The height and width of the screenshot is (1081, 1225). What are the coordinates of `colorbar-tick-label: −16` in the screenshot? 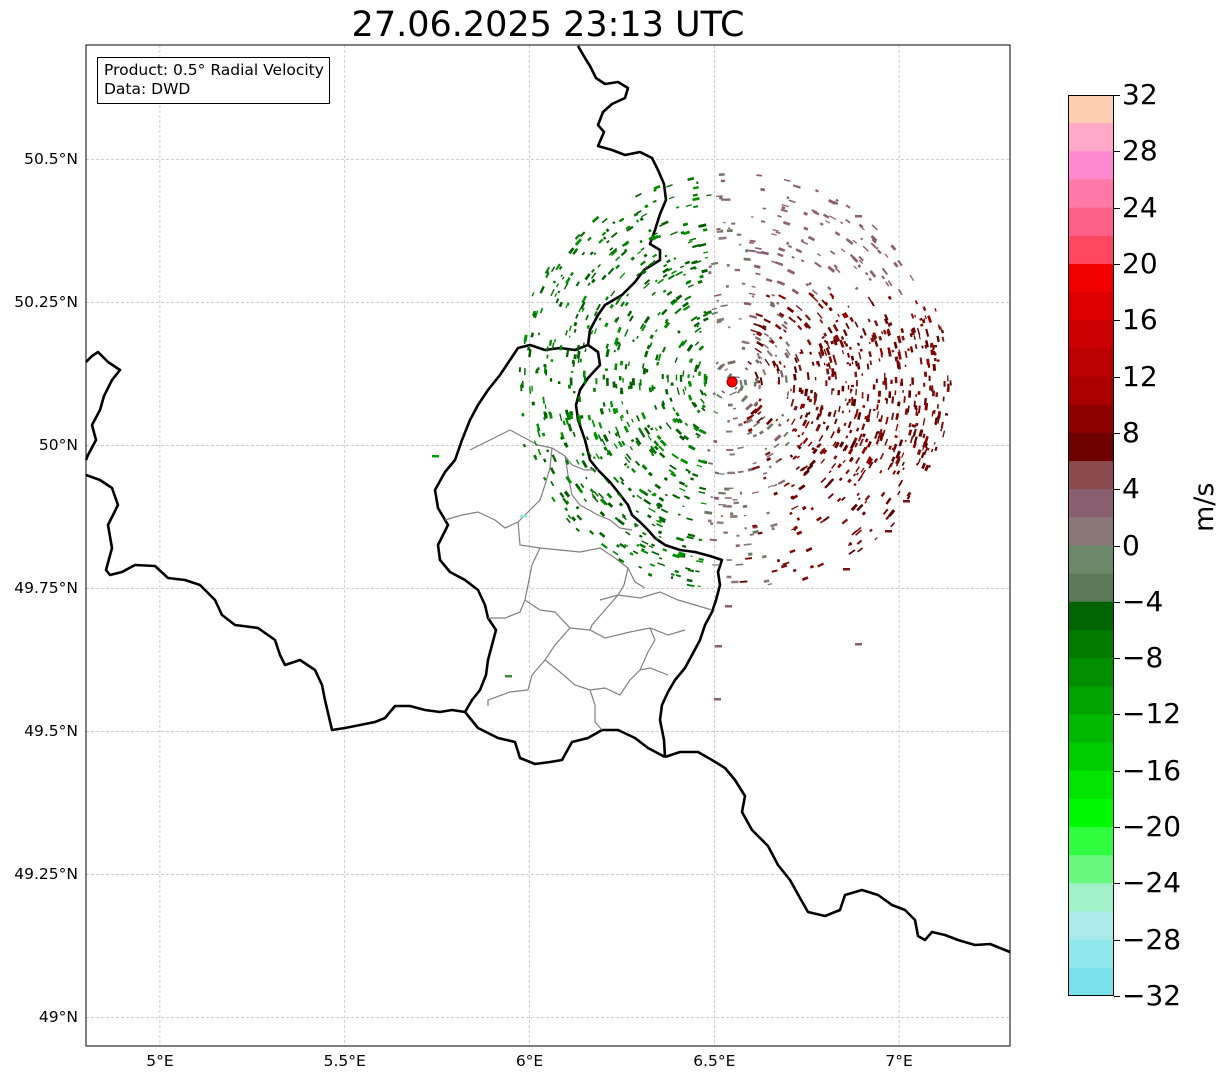 It's located at (1152, 770).